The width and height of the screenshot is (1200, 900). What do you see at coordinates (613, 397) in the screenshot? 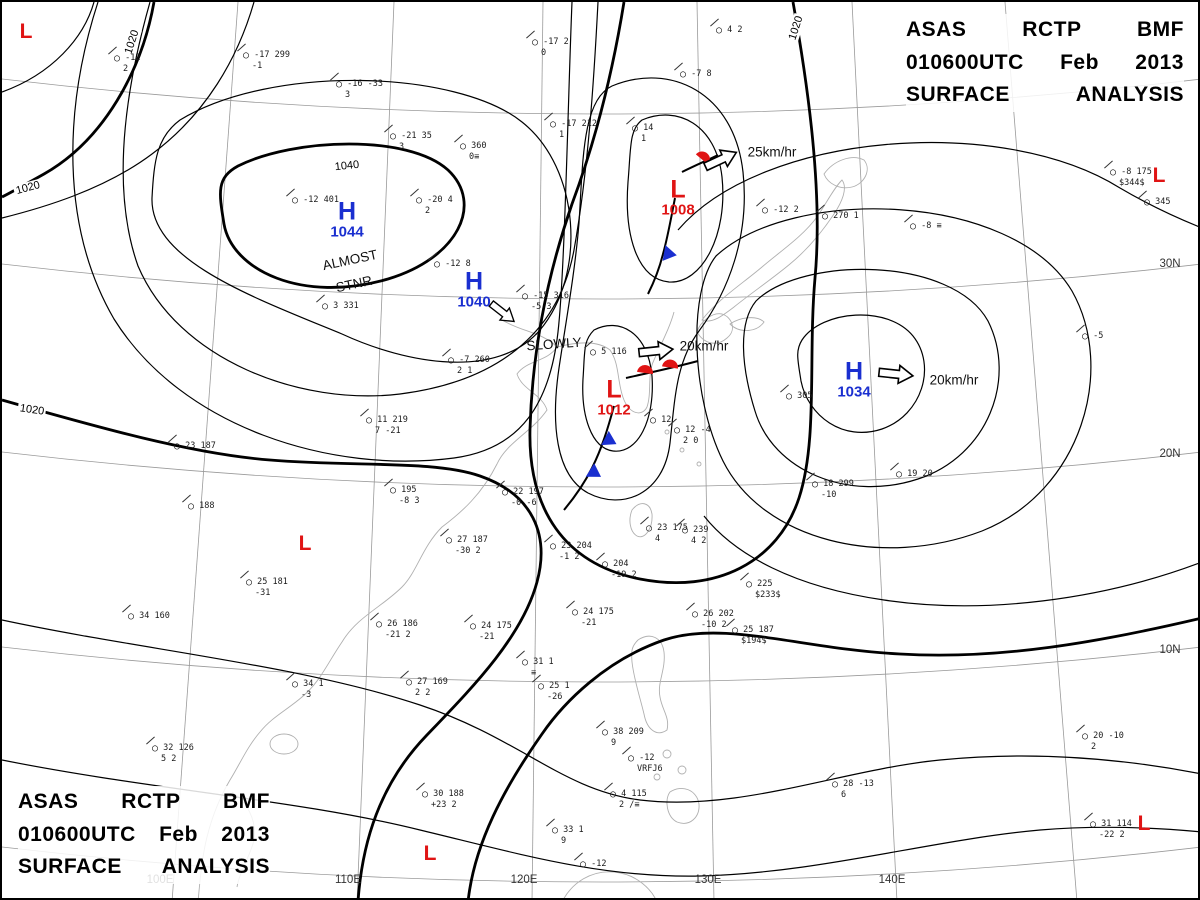
I see `pressure-center-l-1012: L 1012` at bounding box center [613, 397].